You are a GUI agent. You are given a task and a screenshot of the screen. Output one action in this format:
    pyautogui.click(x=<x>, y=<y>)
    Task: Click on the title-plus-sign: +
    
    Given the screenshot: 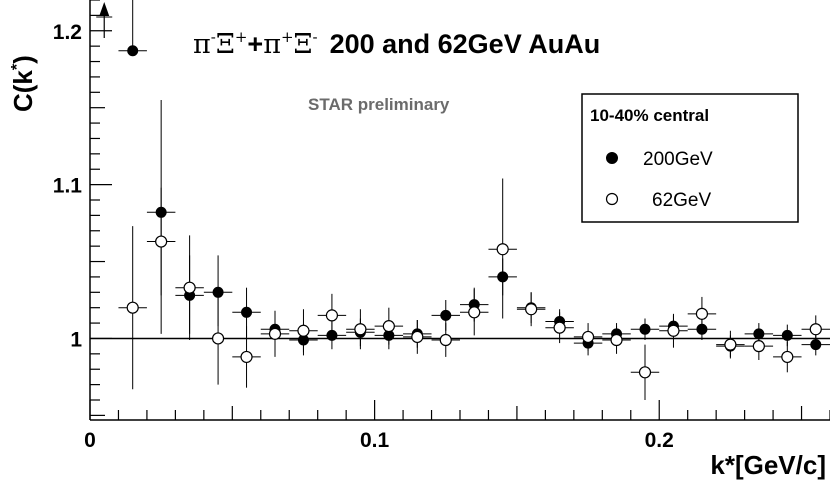 What is the action you would take?
    pyautogui.click(x=255, y=44)
    